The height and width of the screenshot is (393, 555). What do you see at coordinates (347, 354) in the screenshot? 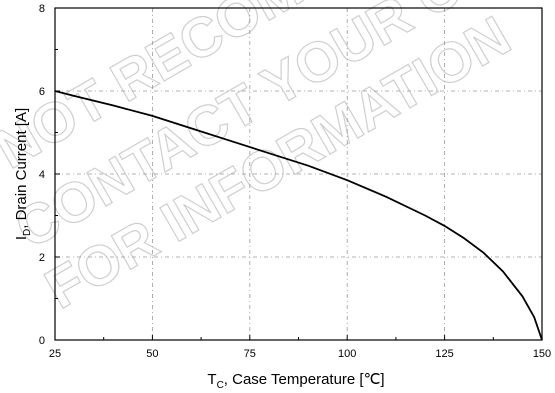
I see `x-tick-label: 100` at bounding box center [347, 354].